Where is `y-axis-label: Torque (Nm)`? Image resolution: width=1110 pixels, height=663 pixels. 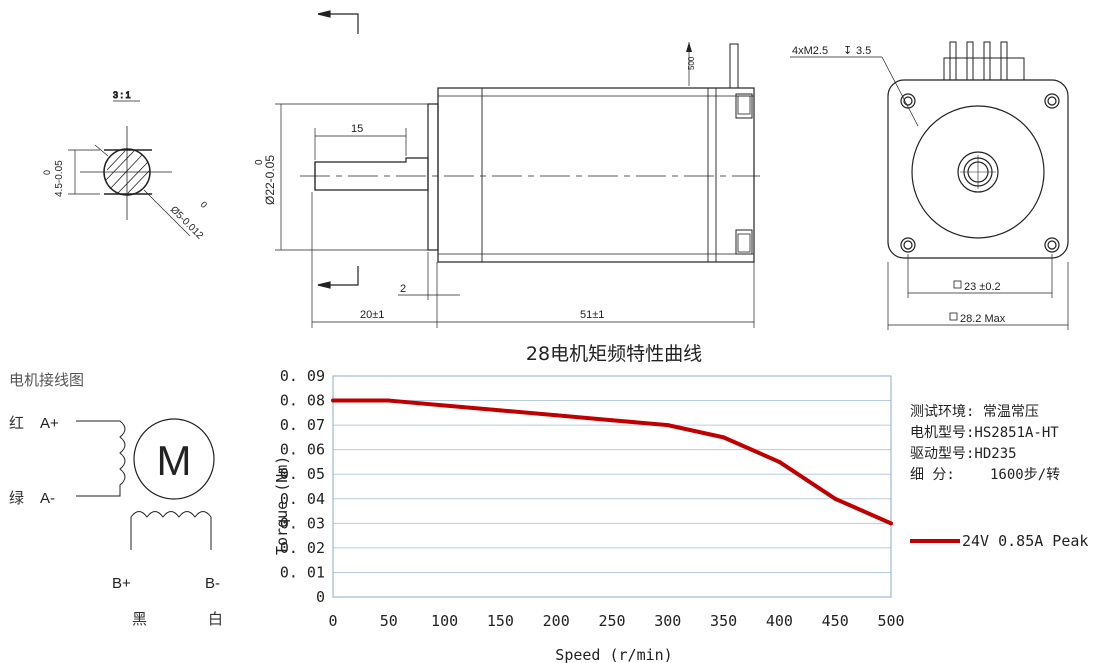
y-axis-label: Torque (Nm) is located at coordinates (282, 505).